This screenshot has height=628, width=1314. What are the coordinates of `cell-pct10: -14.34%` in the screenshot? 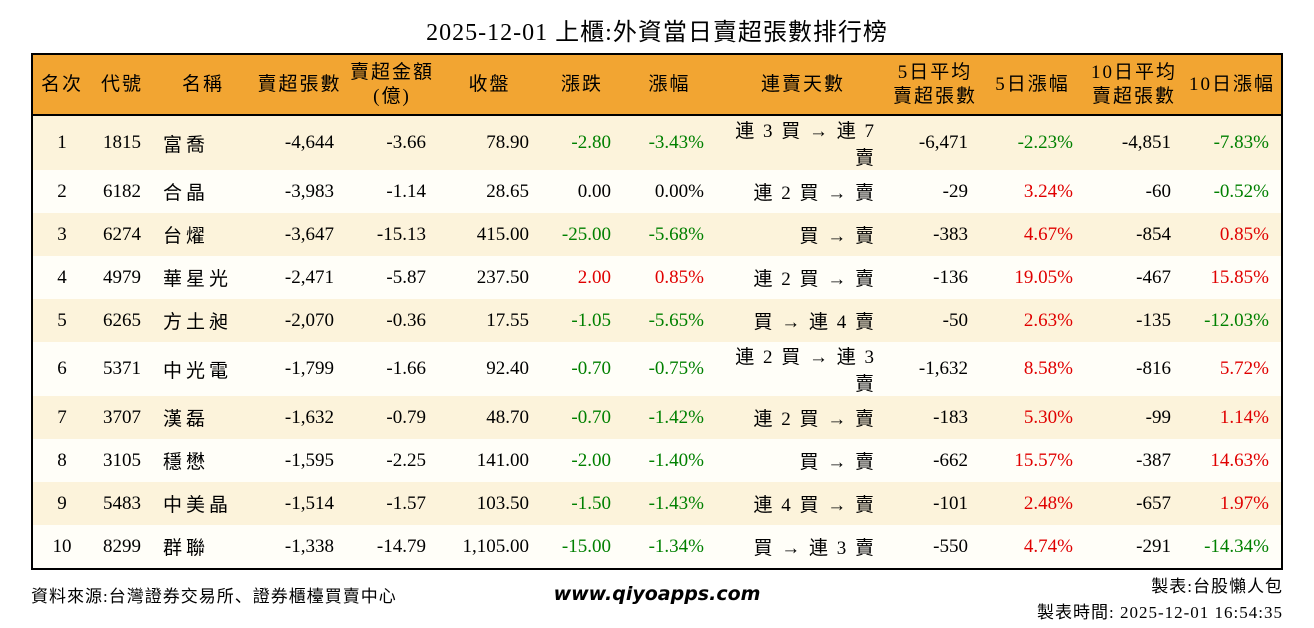 It's located at (1236, 546).